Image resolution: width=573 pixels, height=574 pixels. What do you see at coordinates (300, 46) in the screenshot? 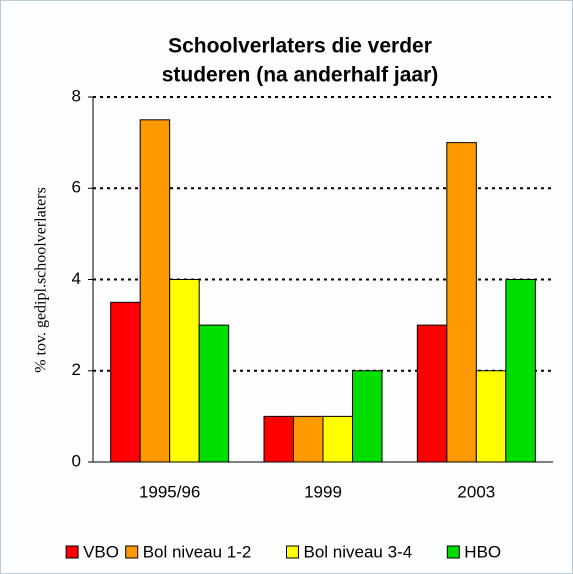
I see `chart-title: Schoolverlaters die verder` at bounding box center [300, 46].